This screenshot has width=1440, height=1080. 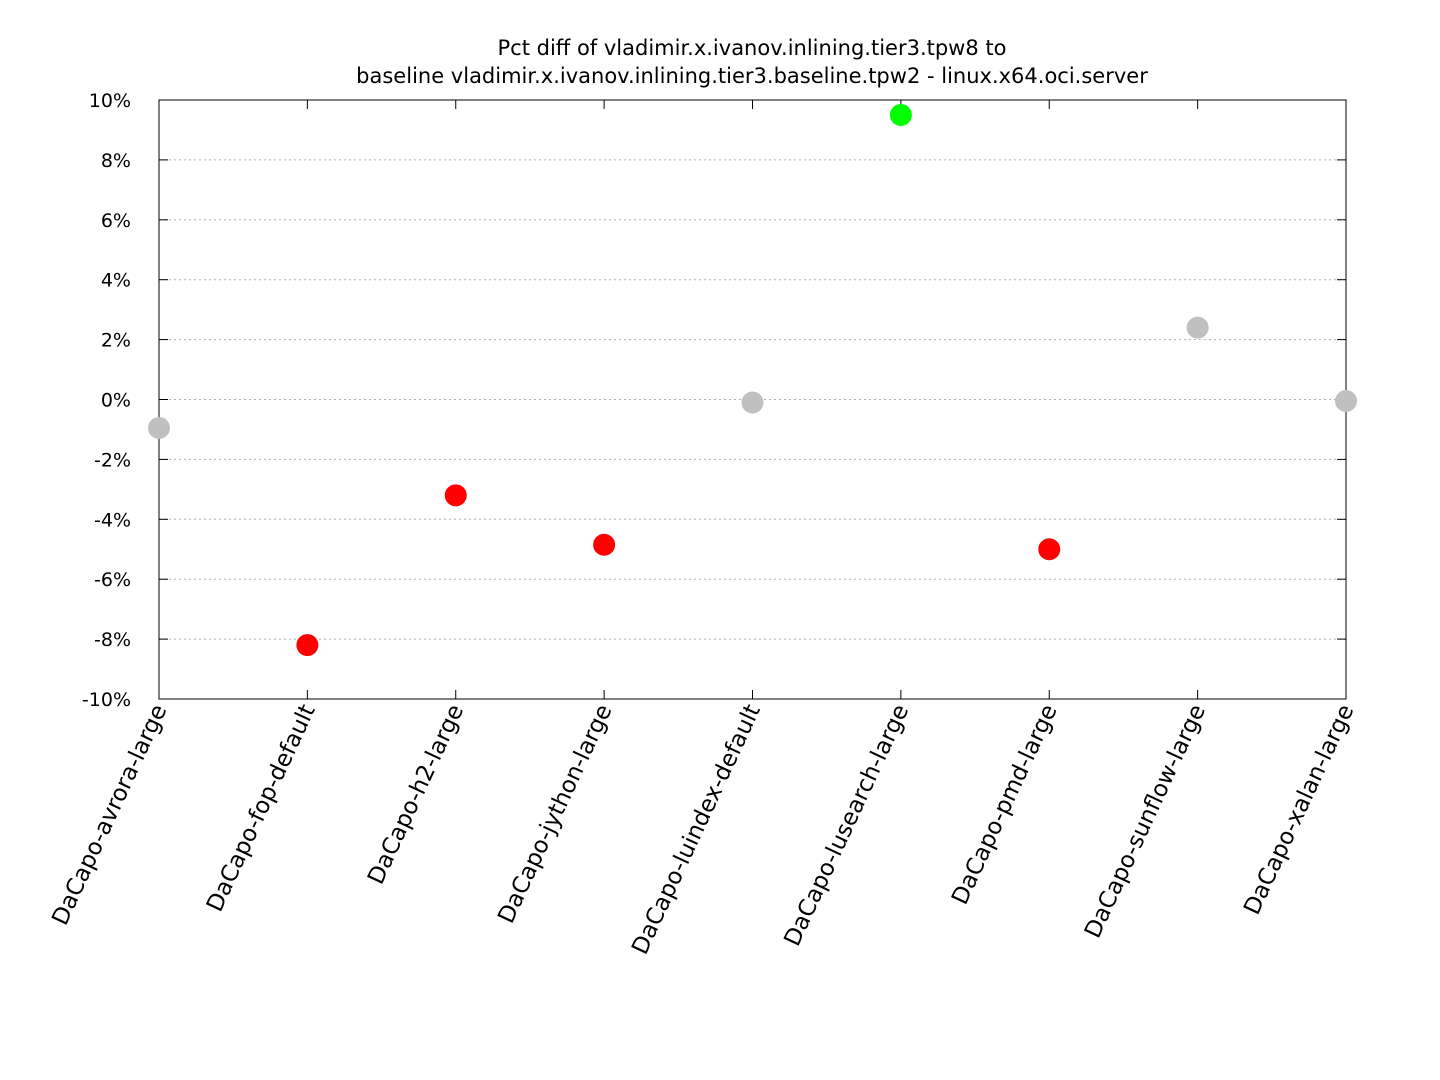 I want to click on y-tick-label: 4%, so click(x=116, y=281).